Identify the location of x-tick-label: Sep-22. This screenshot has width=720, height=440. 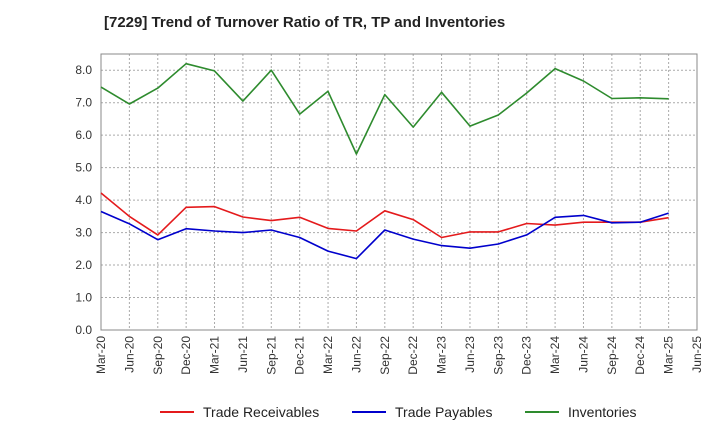
(385, 355).